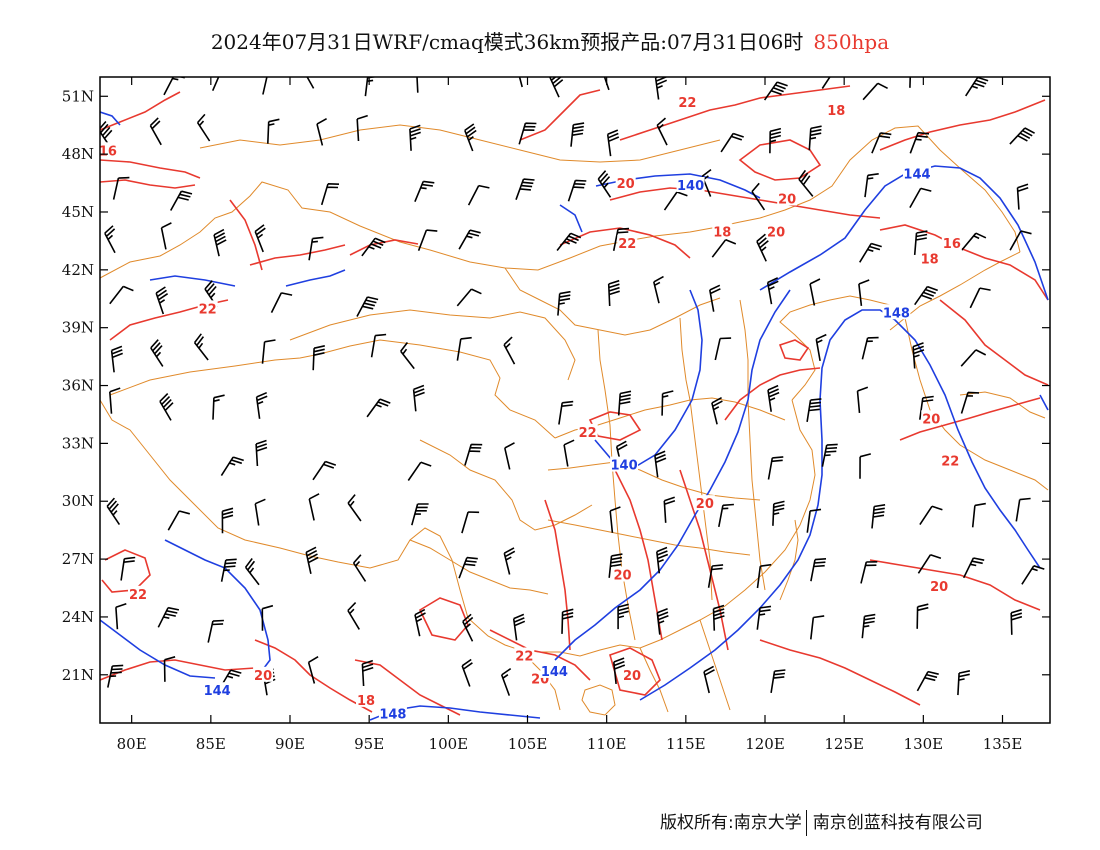  What do you see at coordinates (78, 675) in the screenshot?
I see `lat-tick-label: 21N` at bounding box center [78, 675].